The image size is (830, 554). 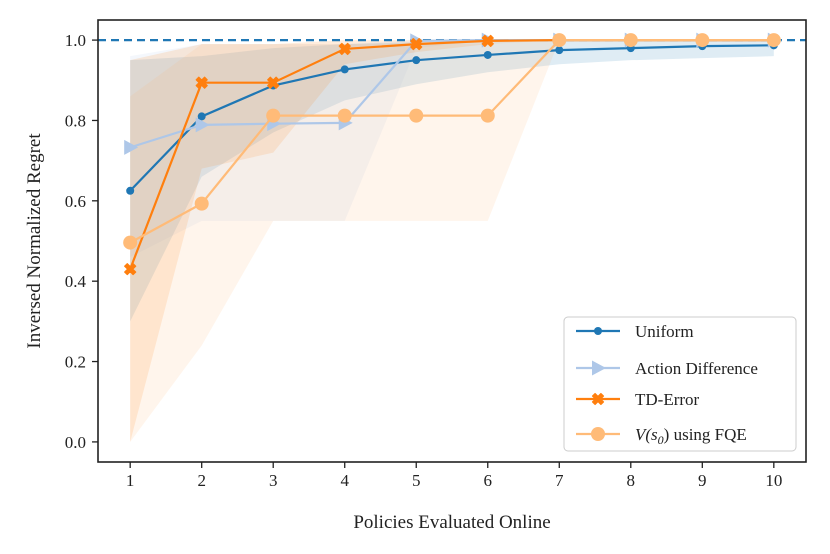 What do you see at coordinates (130, 480) in the screenshot?
I see `x-tick-label: 1` at bounding box center [130, 480].